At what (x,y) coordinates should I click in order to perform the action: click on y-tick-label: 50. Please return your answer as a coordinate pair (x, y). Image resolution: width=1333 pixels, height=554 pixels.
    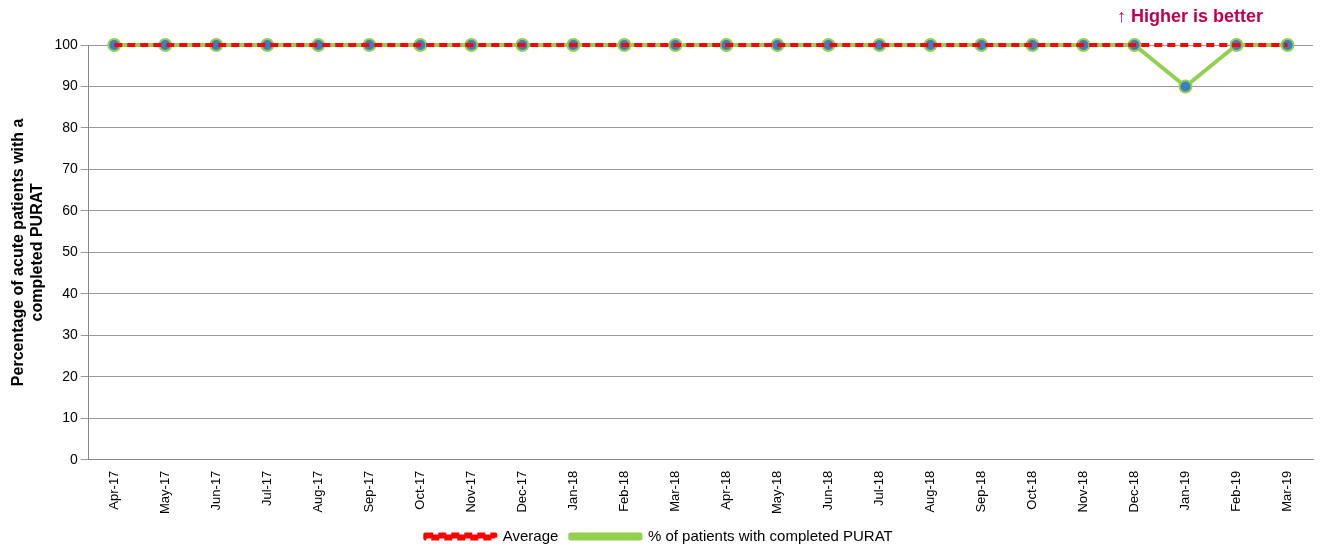
    Looking at the image, I should click on (70, 251).